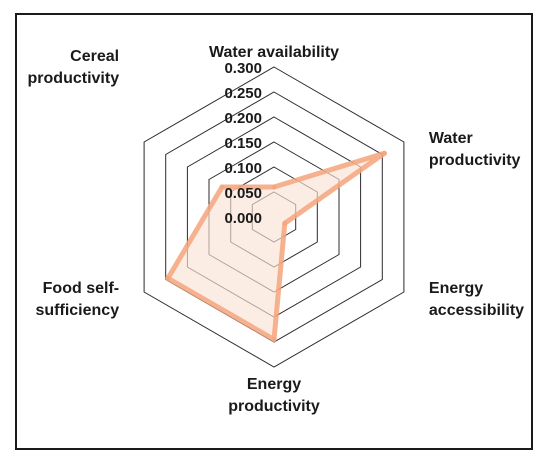  Describe the element at coordinates (243, 218) in the screenshot. I see `tick-label: 0.000` at that location.